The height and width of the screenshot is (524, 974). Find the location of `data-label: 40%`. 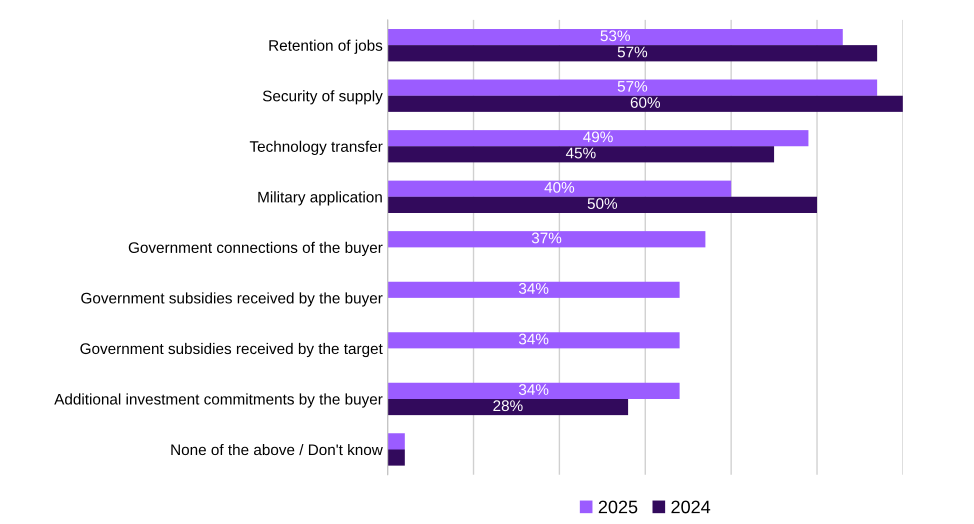

data-label: 40% is located at coordinates (559, 187).